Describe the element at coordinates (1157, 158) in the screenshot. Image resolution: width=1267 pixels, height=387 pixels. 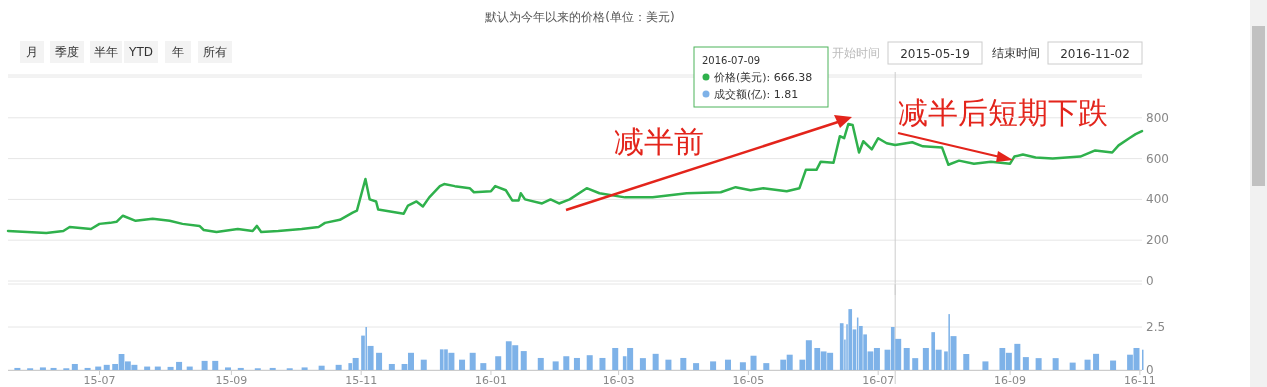
I see `y-tick-label: 600` at that location.